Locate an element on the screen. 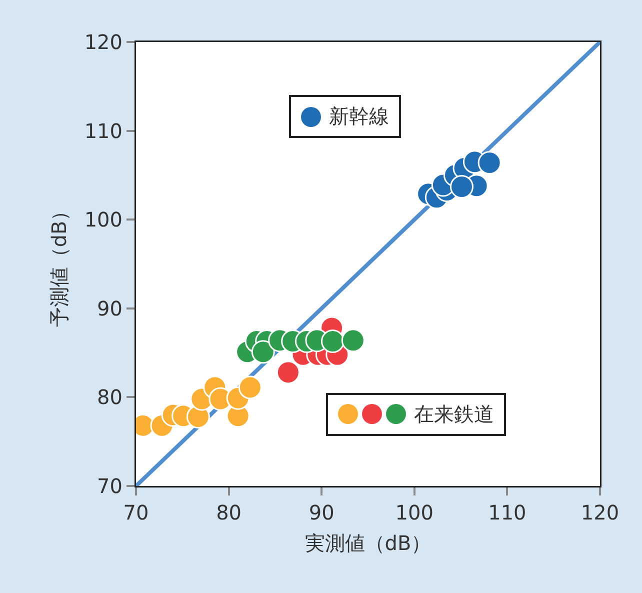  legend-label: 在来鉄道 is located at coordinates (454, 414).